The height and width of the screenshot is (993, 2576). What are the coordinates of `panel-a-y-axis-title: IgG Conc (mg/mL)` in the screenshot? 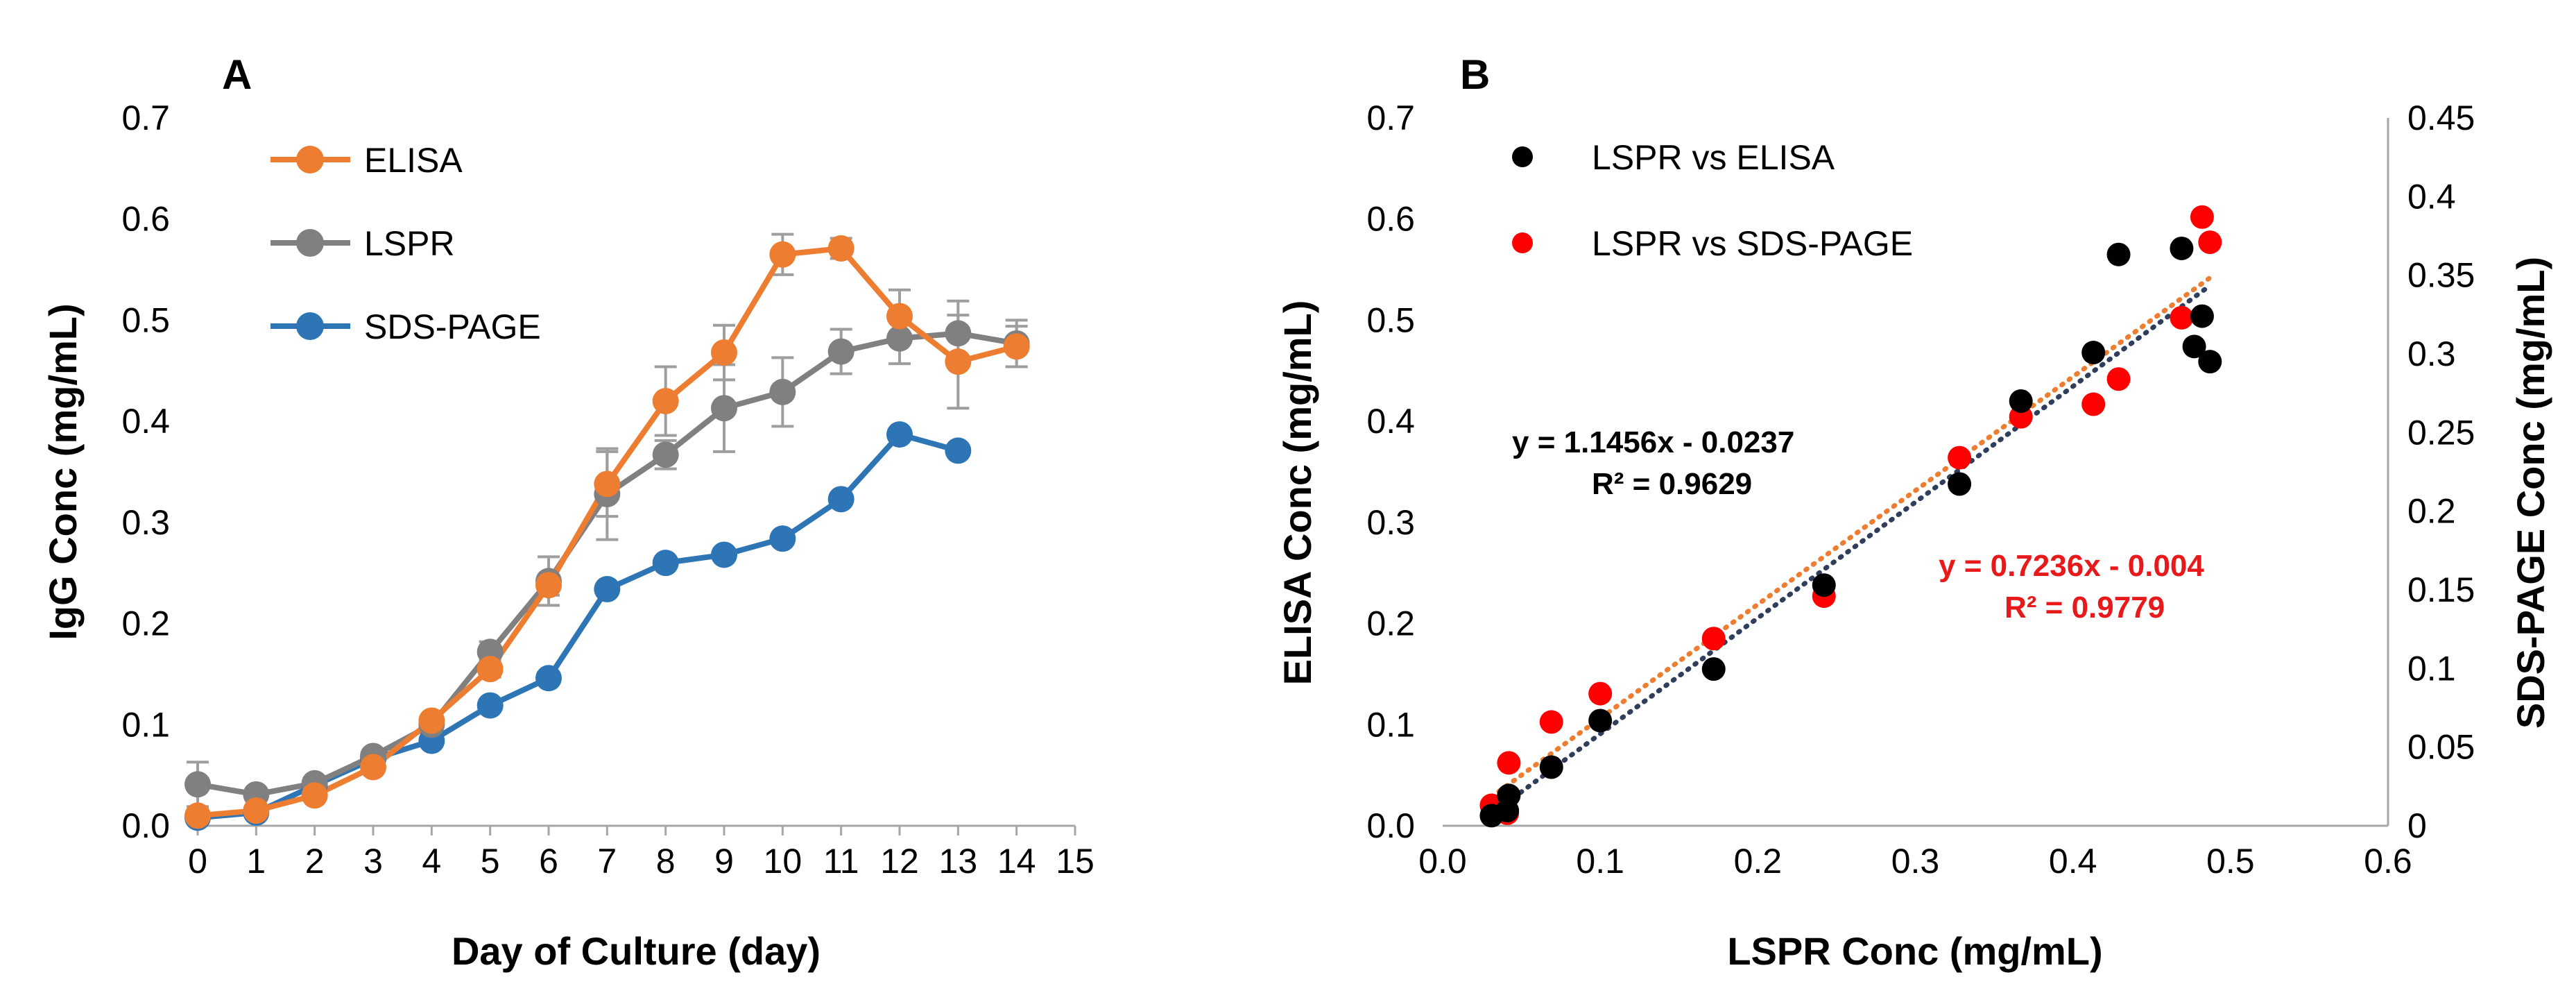 It's located at (63, 472).